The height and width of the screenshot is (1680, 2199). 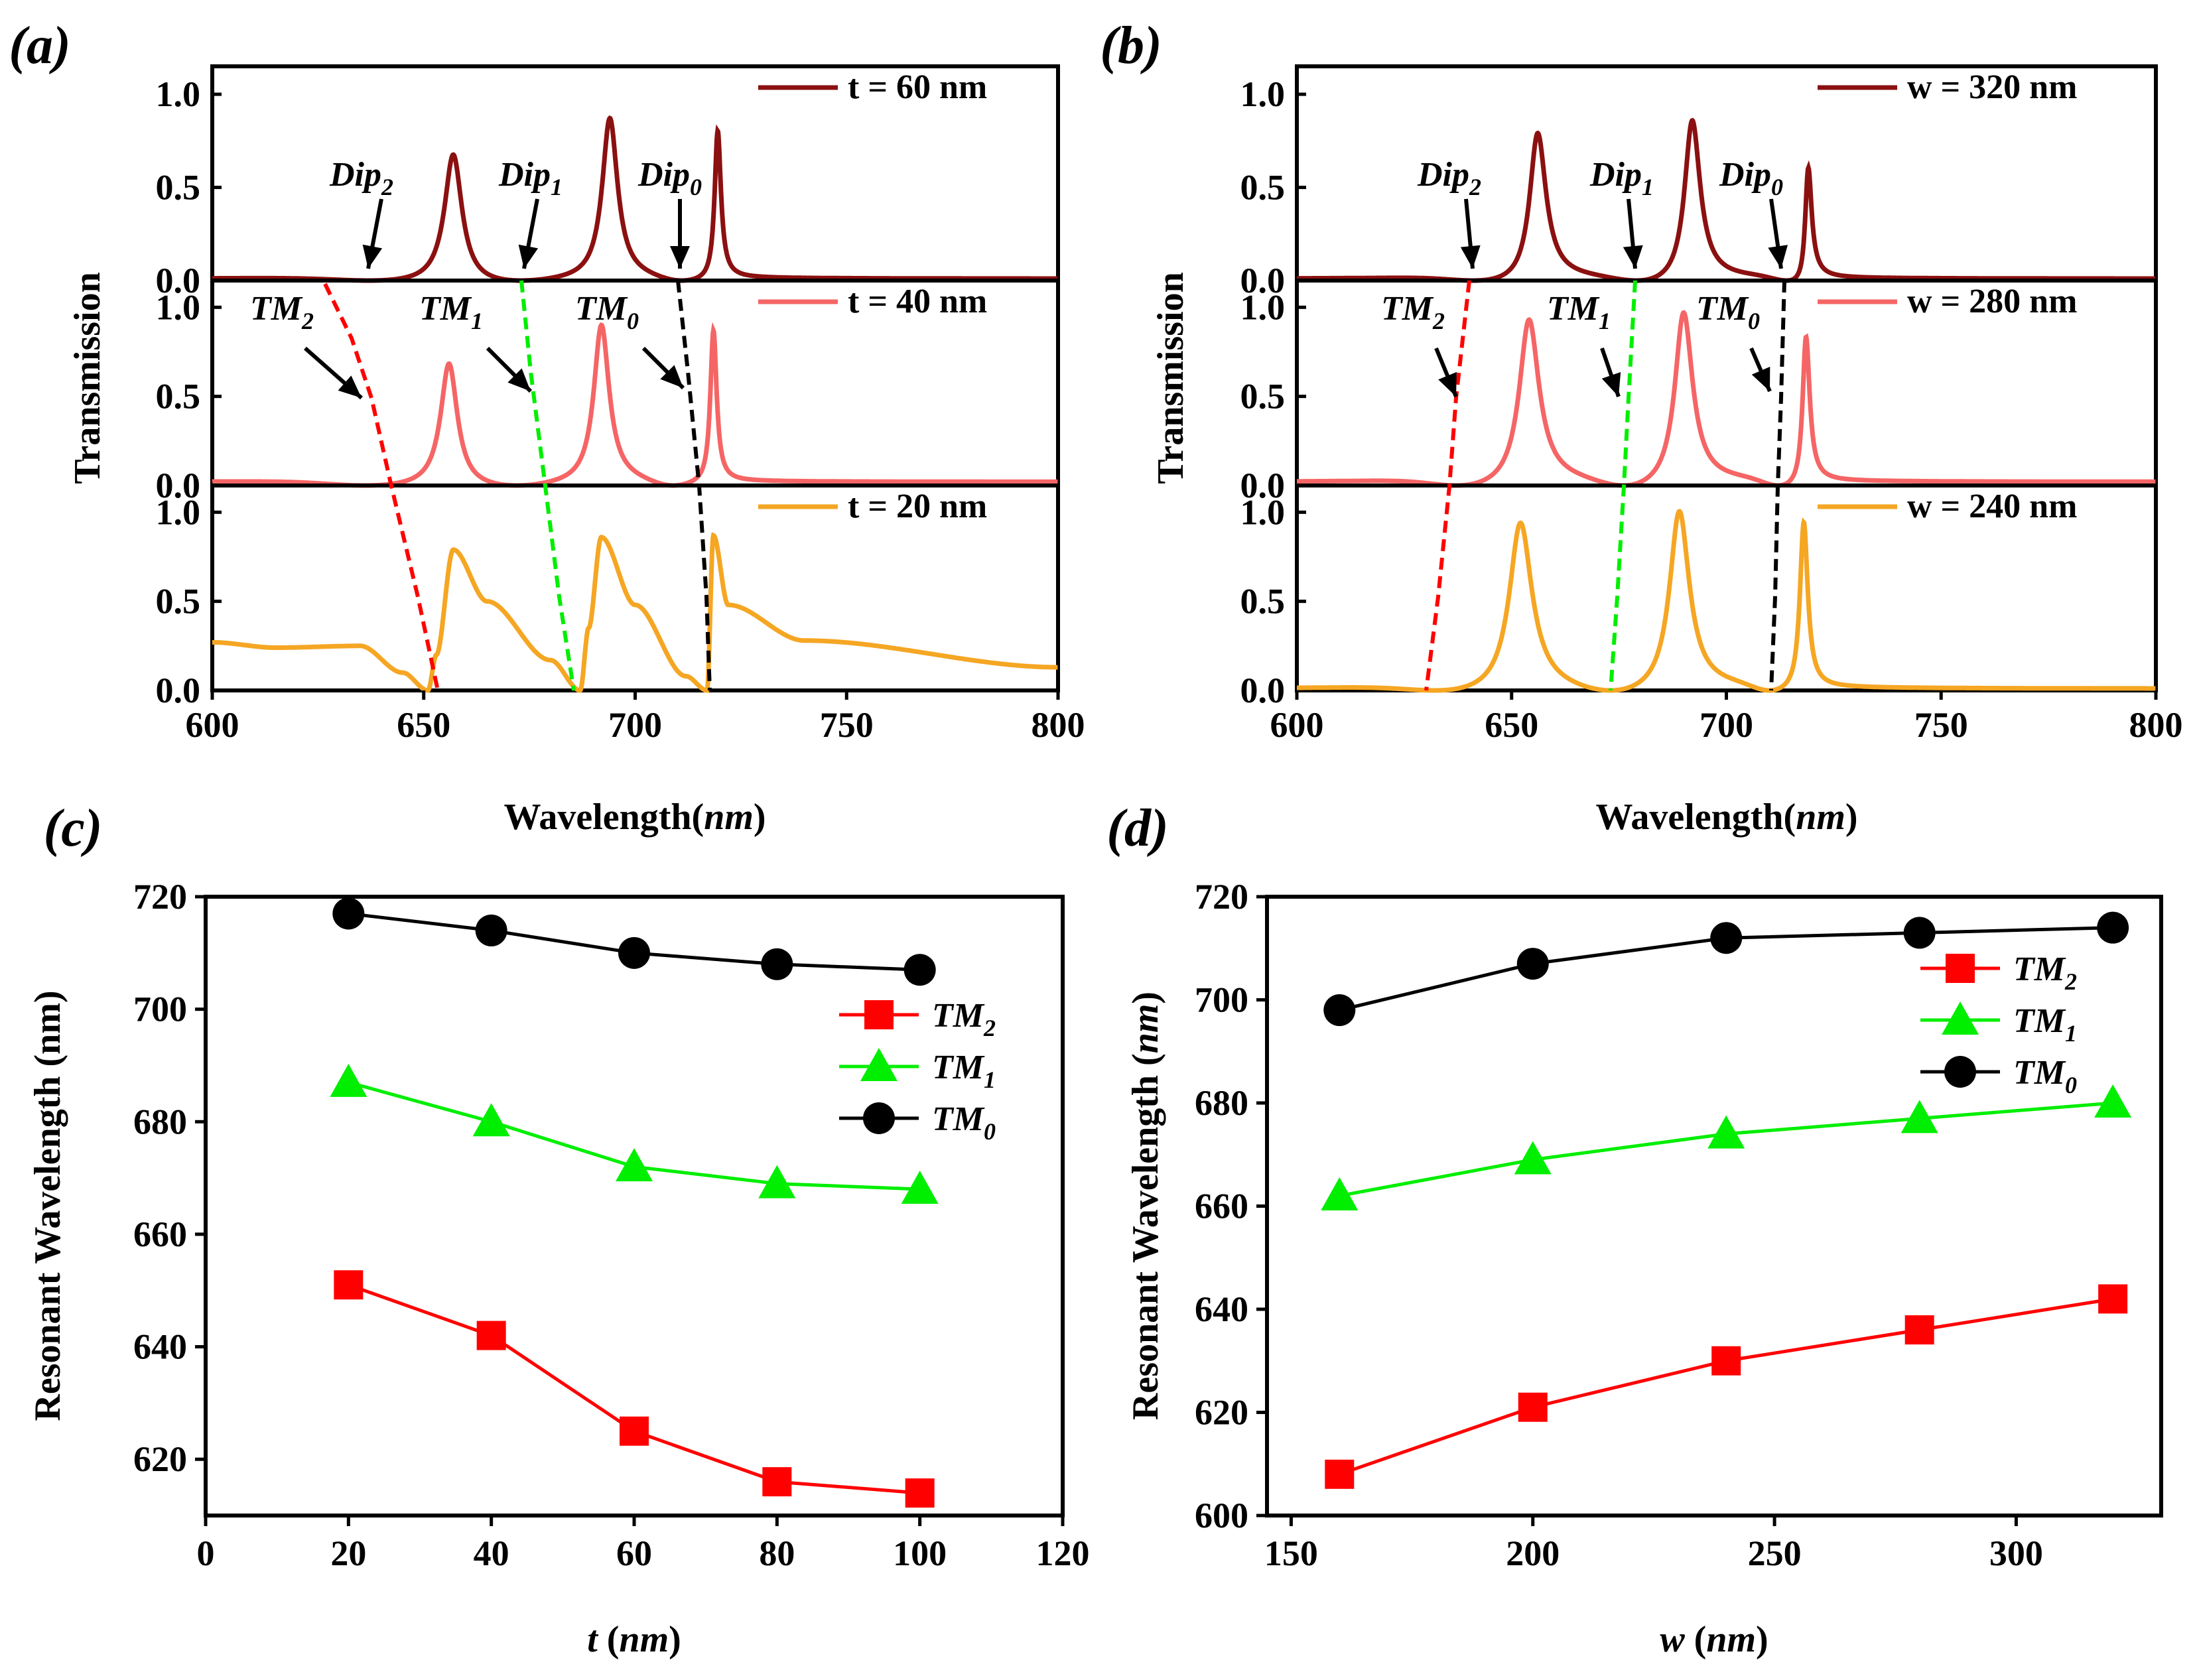 I want to click on x-tick-label: 150, so click(x=1291, y=1553).